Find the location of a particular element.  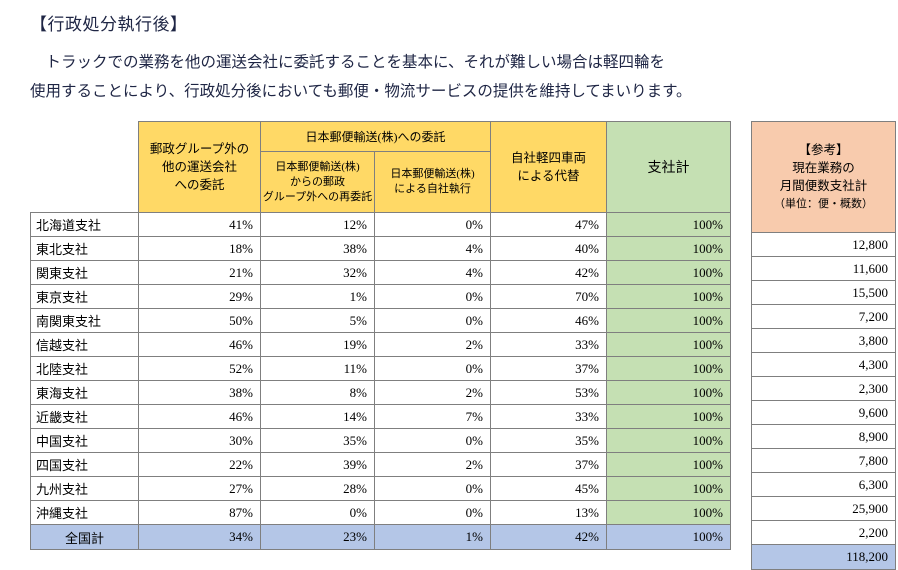

cell-light: 35% is located at coordinates (548, 440).